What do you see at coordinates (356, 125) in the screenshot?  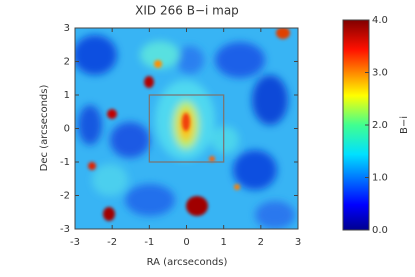 I see `colorbar` at bounding box center [356, 125].